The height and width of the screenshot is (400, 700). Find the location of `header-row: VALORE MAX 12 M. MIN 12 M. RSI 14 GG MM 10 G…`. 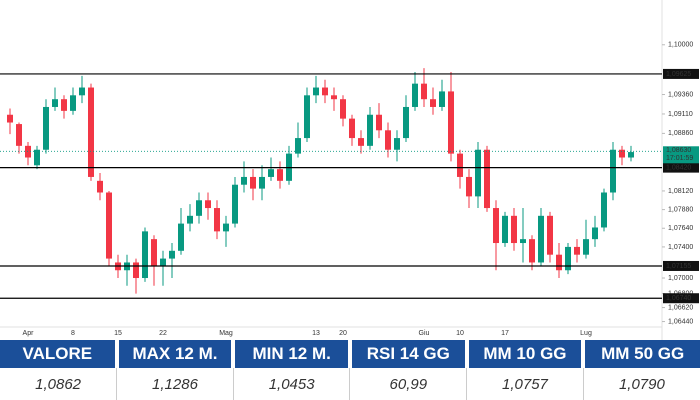

header-row: VALORE MAX 12 M. MIN 12 M. RSI 14 GG MM 10 G… is located at coordinates (350, 354).